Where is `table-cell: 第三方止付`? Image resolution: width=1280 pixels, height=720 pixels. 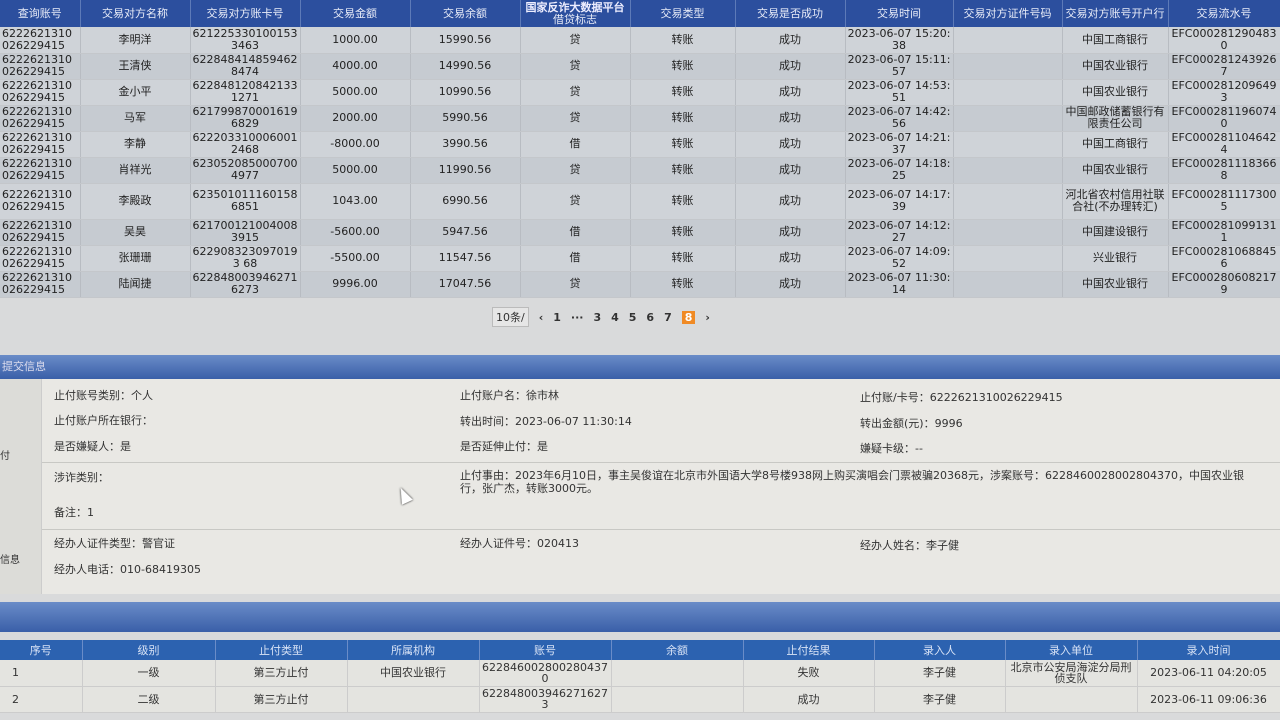
table-cell: 第三方止付 is located at coordinates (281, 699).